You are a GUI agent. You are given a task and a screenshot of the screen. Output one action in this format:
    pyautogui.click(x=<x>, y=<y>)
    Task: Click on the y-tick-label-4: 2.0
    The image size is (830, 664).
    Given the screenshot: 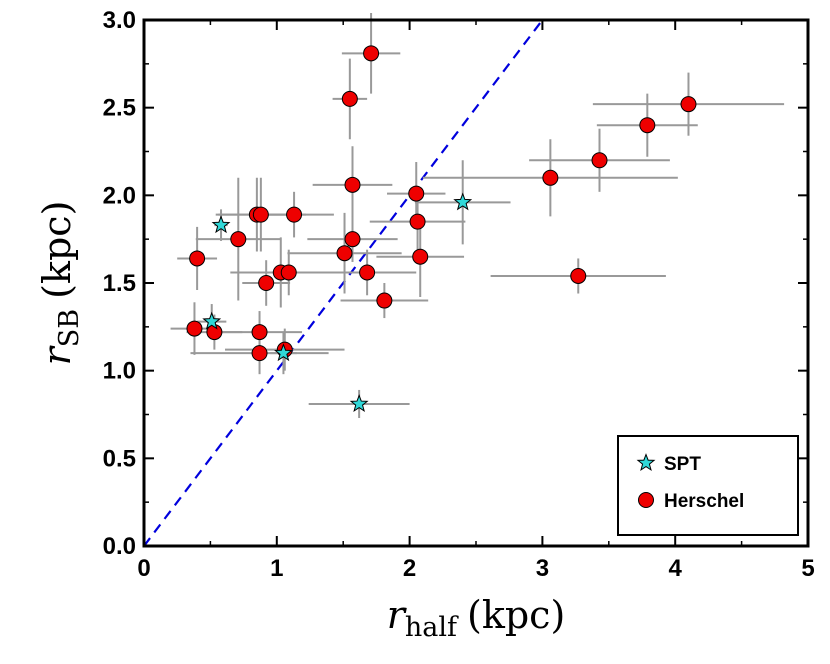 What is the action you would take?
    pyautogui.click(x=119, y=195)
    